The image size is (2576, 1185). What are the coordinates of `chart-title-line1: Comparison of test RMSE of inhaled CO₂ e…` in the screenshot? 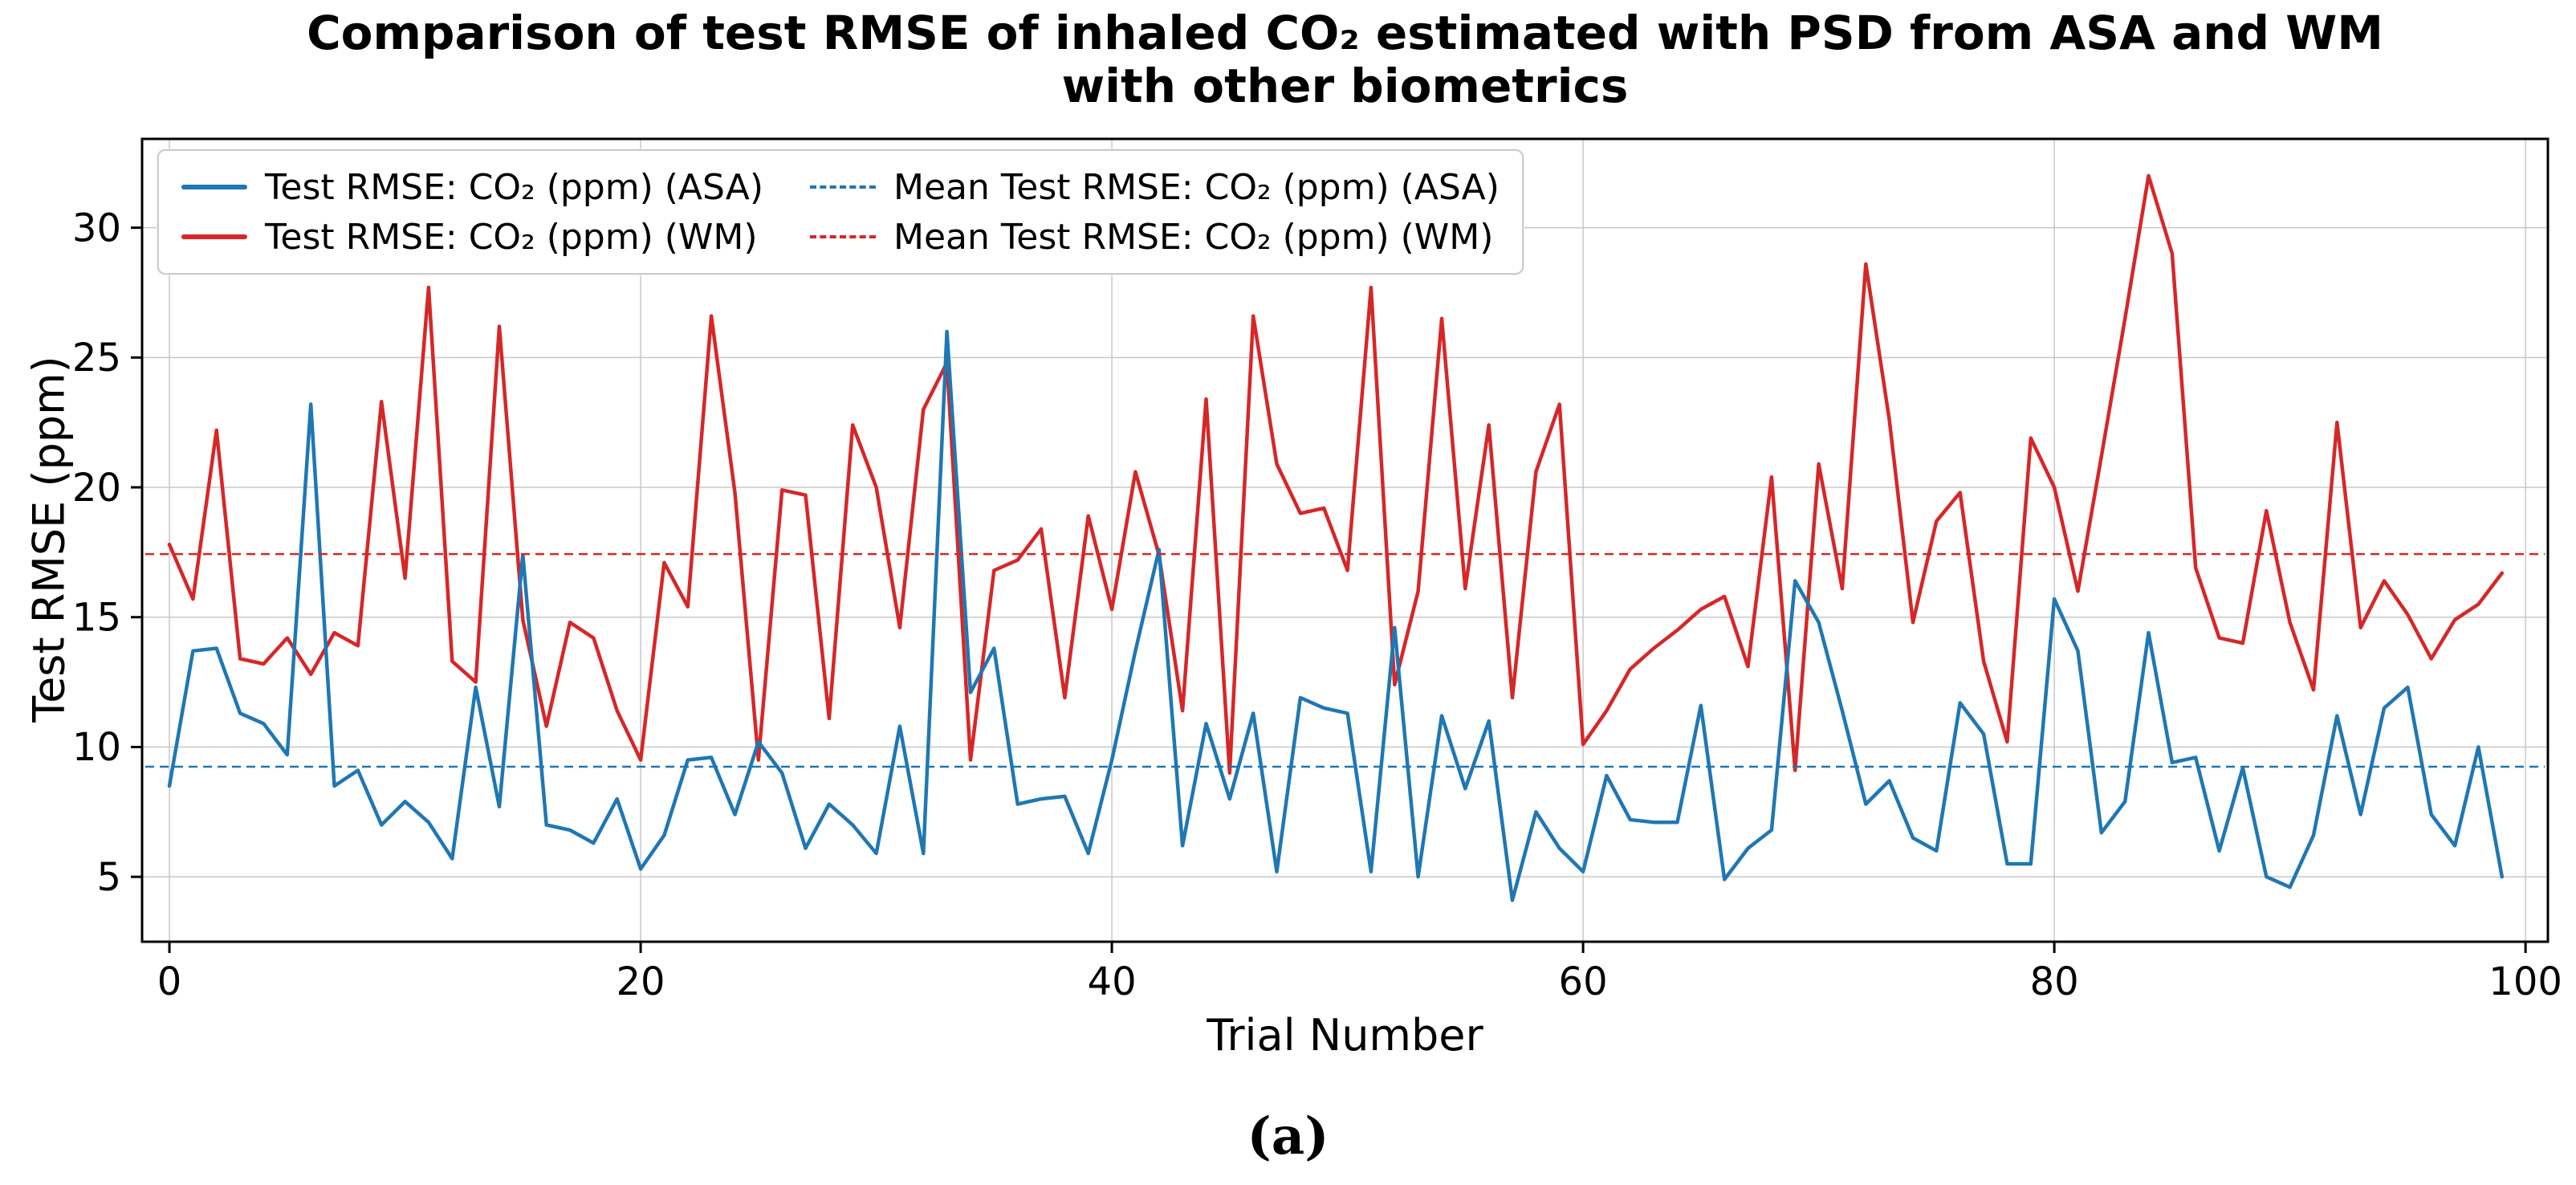 It's located at (1345, 33).